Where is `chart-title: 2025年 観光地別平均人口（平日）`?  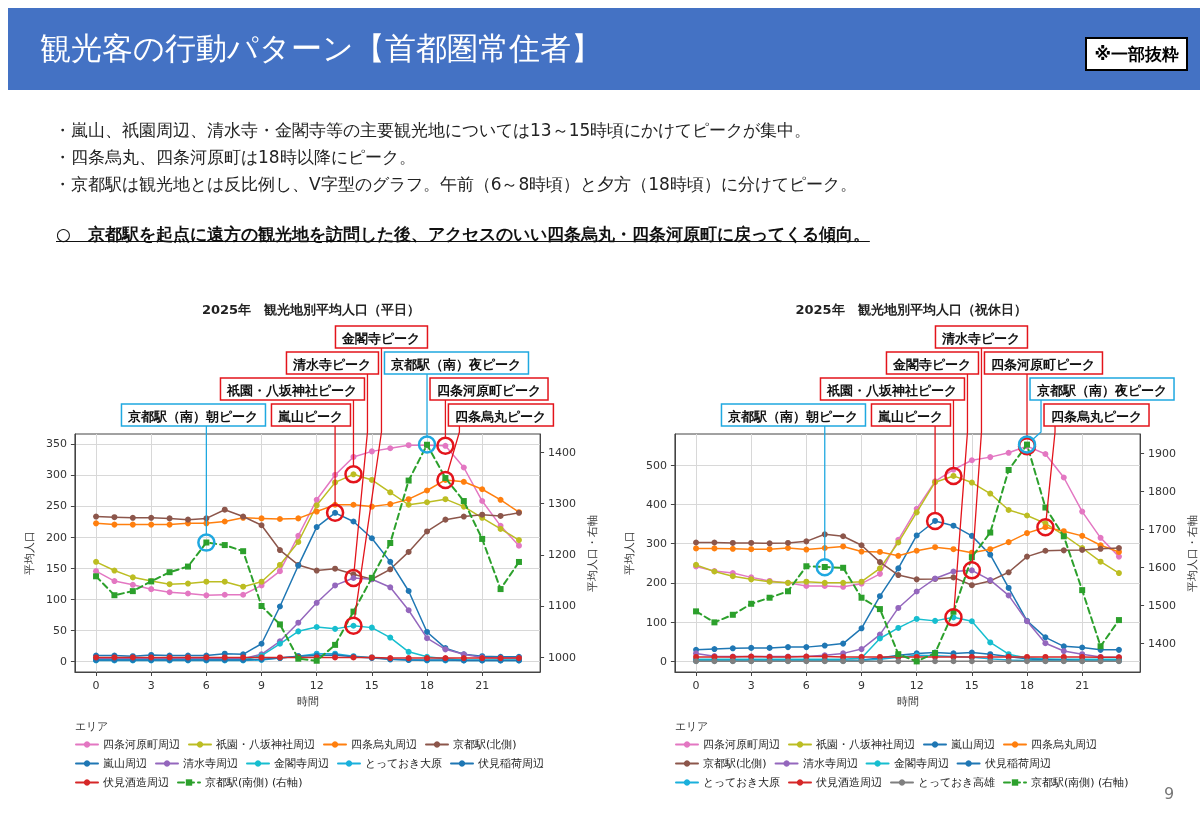 chart-title: 2025年 観光地別平均人口（平日） is located at coordinates (311, 309).